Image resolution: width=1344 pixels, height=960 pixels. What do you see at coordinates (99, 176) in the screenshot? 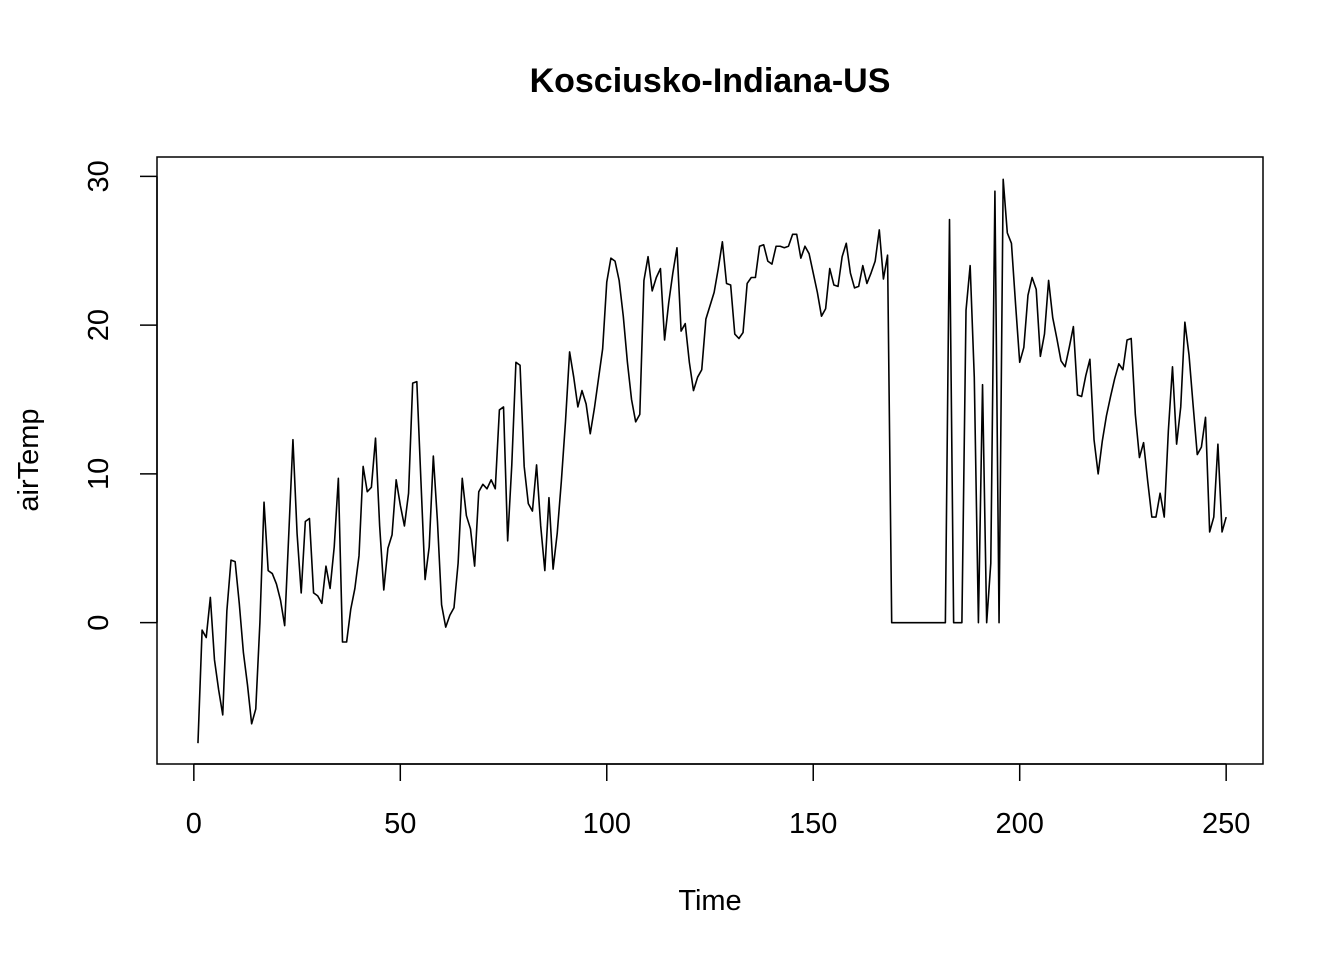
I see `y-tick-label: 30` at bounding box center [99, 176].